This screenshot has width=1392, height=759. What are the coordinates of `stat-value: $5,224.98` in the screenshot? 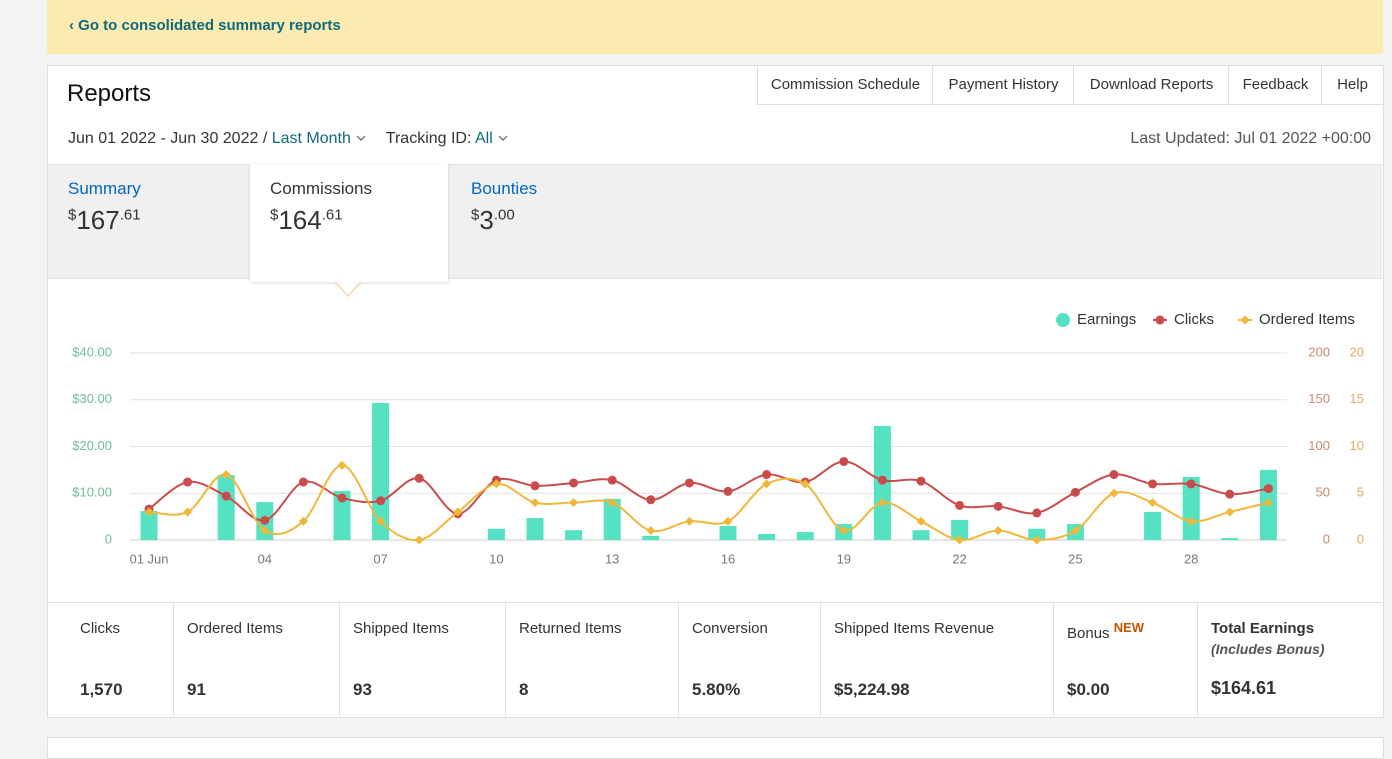 It's located at (872, 689).